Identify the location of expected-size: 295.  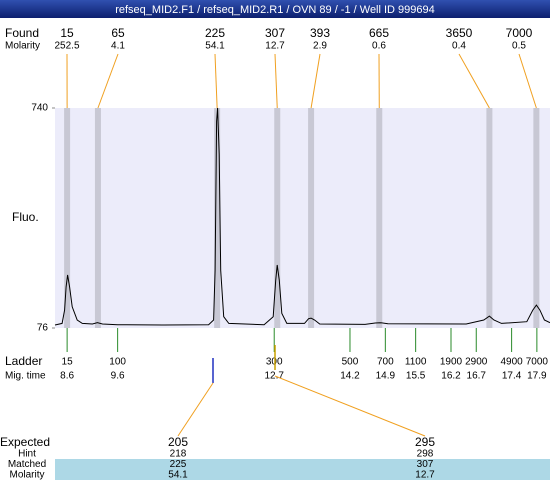
(425, 442).